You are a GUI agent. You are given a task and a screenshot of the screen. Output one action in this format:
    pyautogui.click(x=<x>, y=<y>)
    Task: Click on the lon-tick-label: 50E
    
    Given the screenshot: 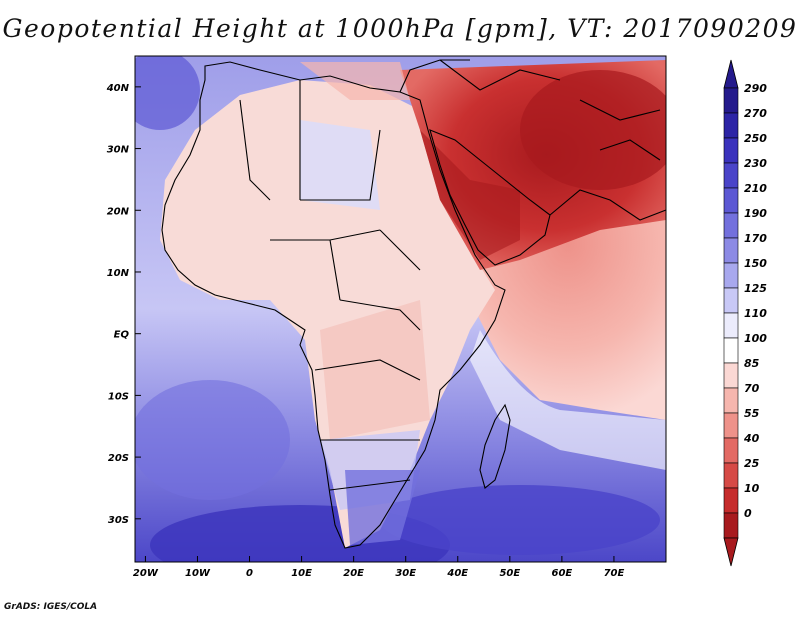 What is the action you would take?
    pyautogui.click(x=509, y=573)
    